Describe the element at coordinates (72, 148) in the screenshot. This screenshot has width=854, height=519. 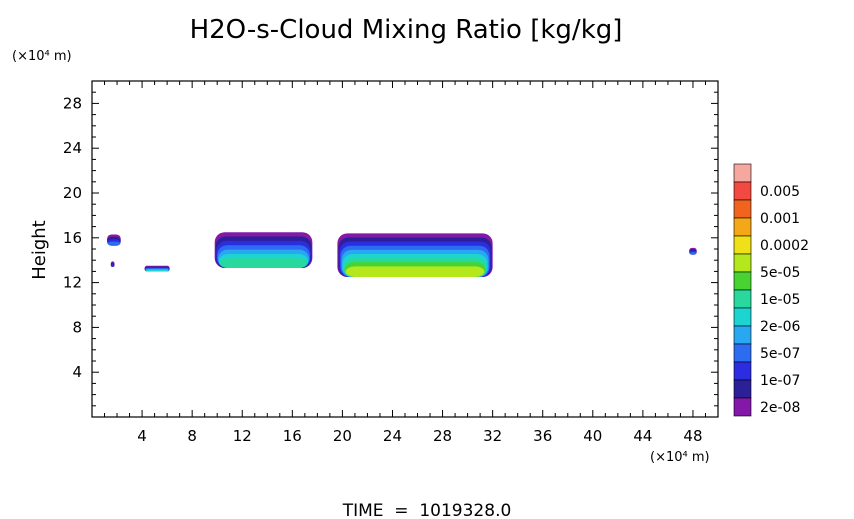
I see `y-tick-label: 24` at that location.